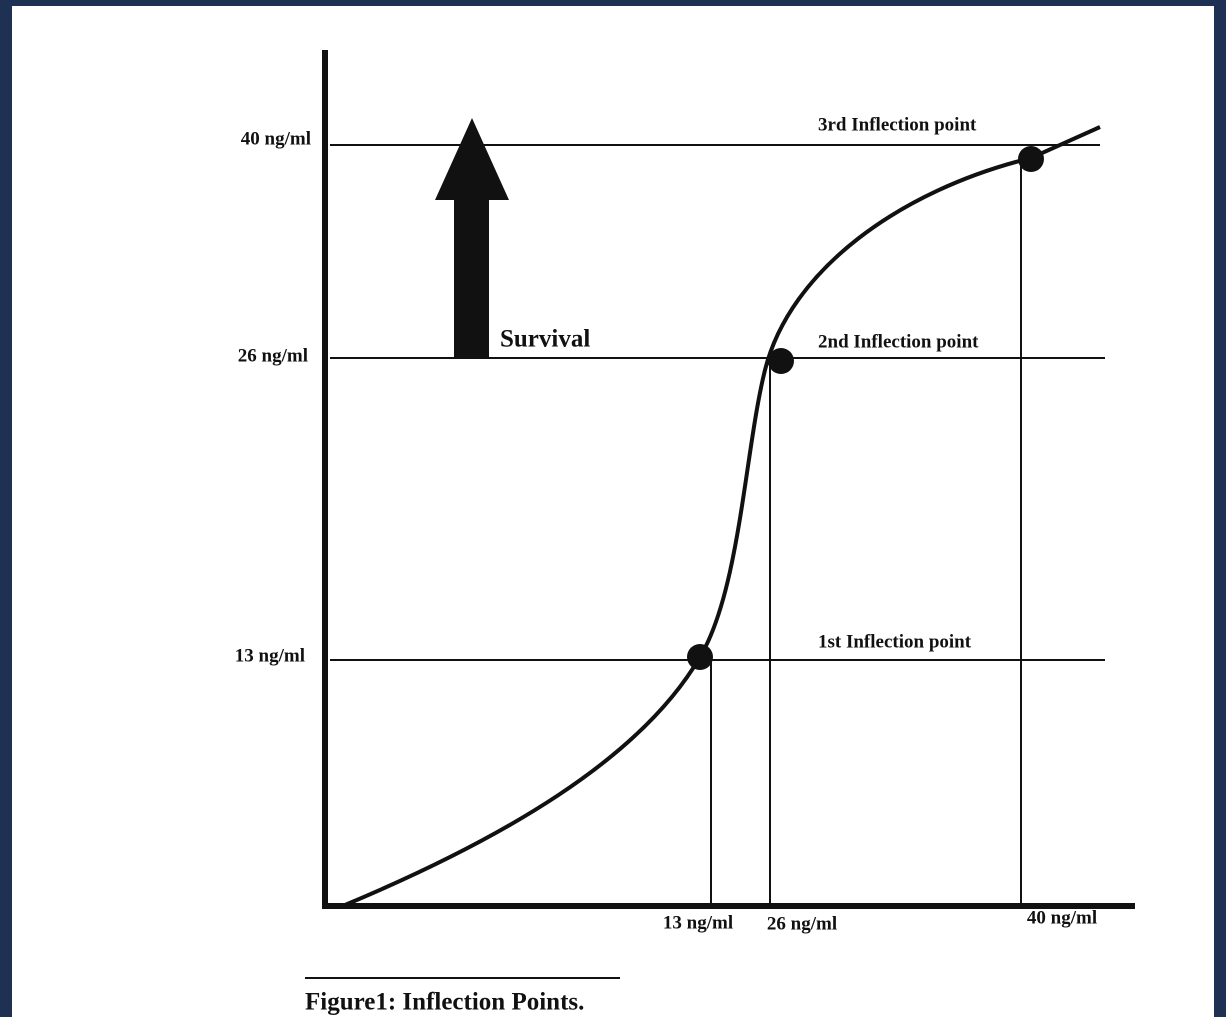  What do you see at coordinates (898, 341) in the screenshot?
I see `point-label: 2nd Inflection point` at bounding box center [898, 341].